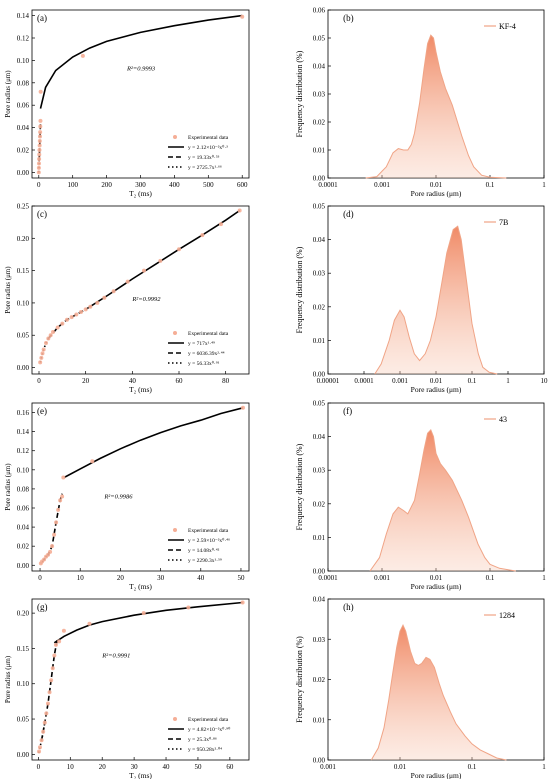 The width and height of the screenshot is (550, 779). I want to click on legend: 43, so click(495, 419).